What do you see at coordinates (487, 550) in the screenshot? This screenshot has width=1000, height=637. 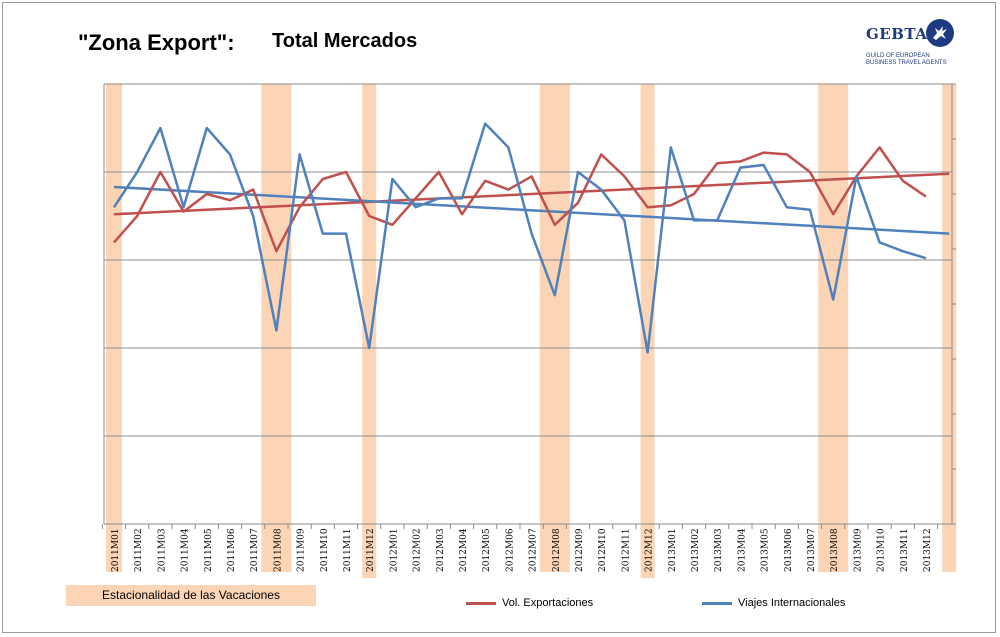 I see `x-tick-label: 2012M05` at bounding box center [487, 550].